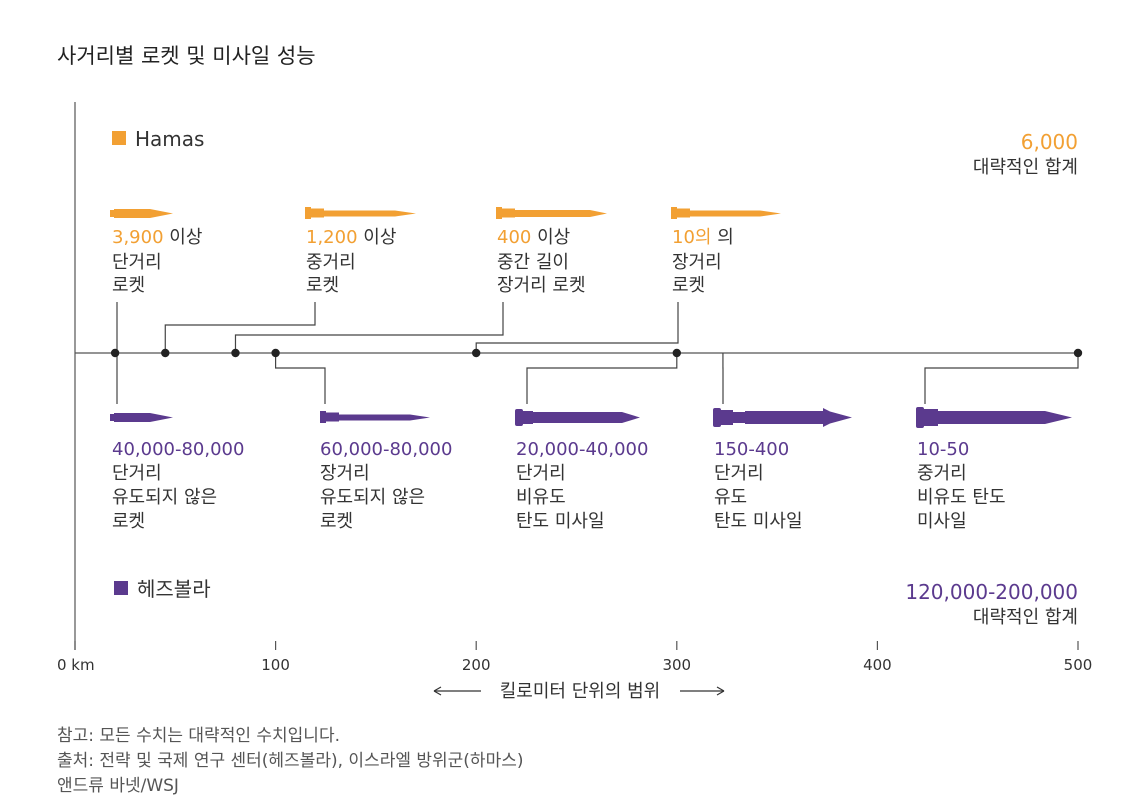 This screenshot has width=1146, height=810. Describe the element at coordinates (739, 473) in the screenshot. I see `hezbollah-line-4-1: 단거리` at that location.